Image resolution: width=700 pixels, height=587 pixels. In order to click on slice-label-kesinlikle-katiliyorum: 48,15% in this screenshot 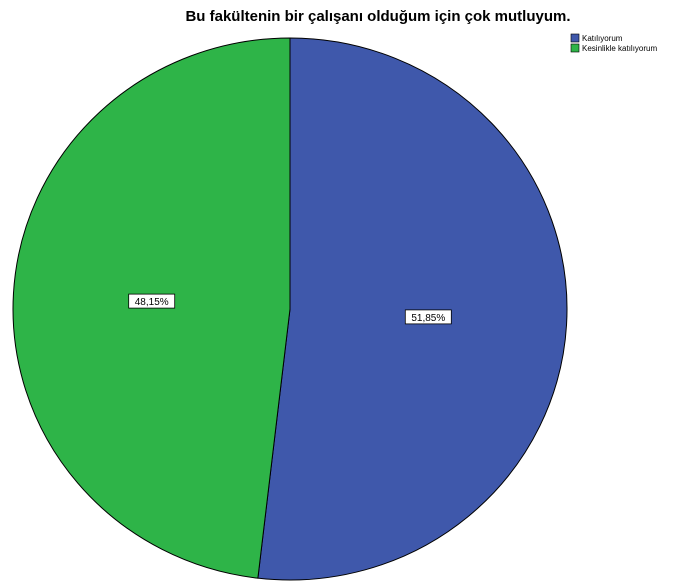, I will do `click(152, 301)`.